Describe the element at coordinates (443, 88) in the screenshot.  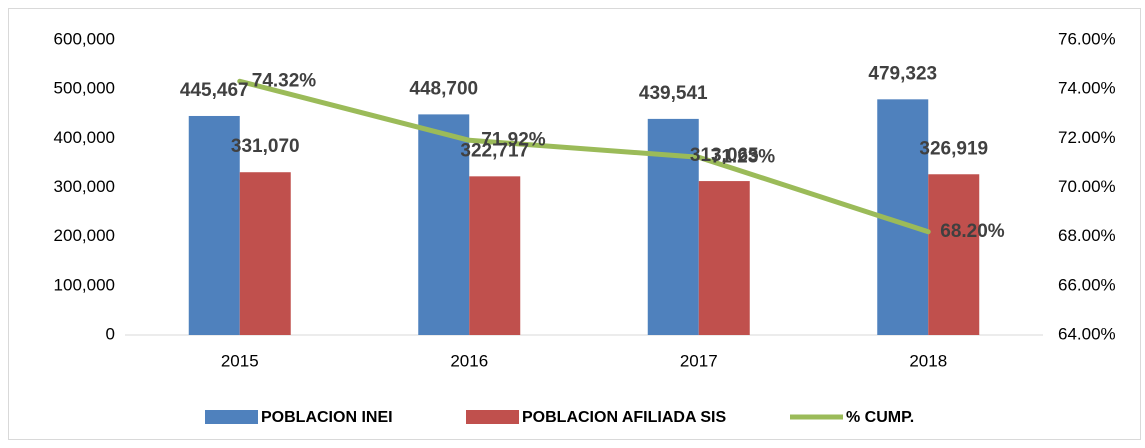
I see `data-label: 448,700` at that location.